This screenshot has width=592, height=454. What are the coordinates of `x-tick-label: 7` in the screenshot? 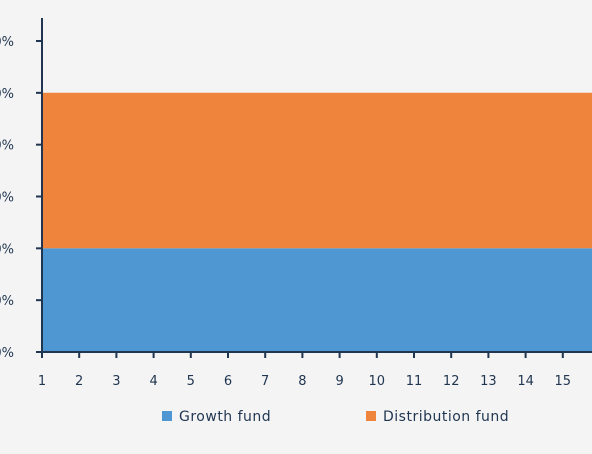 It's located at (265, 381).